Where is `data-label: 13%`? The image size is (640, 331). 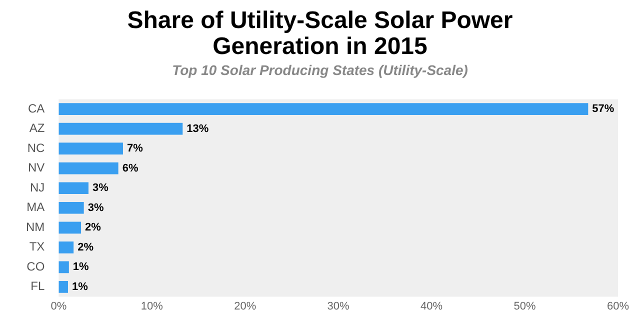 data-label: 13% is located at coordinates (197, 128).